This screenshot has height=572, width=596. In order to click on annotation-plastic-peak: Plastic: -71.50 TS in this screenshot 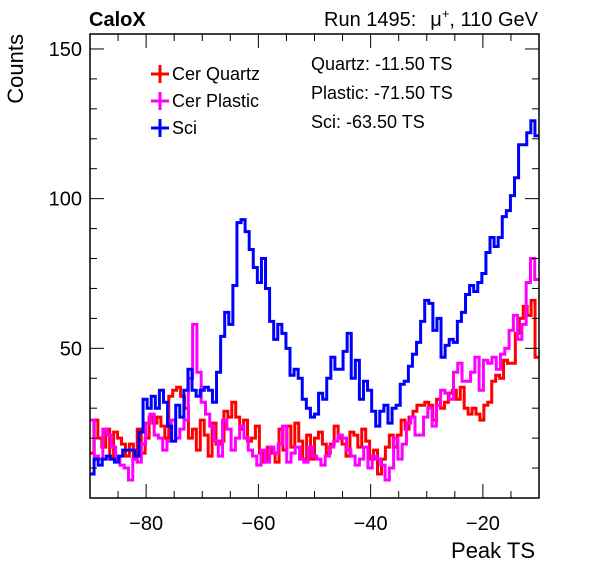, I will do `click(382, 93)`.